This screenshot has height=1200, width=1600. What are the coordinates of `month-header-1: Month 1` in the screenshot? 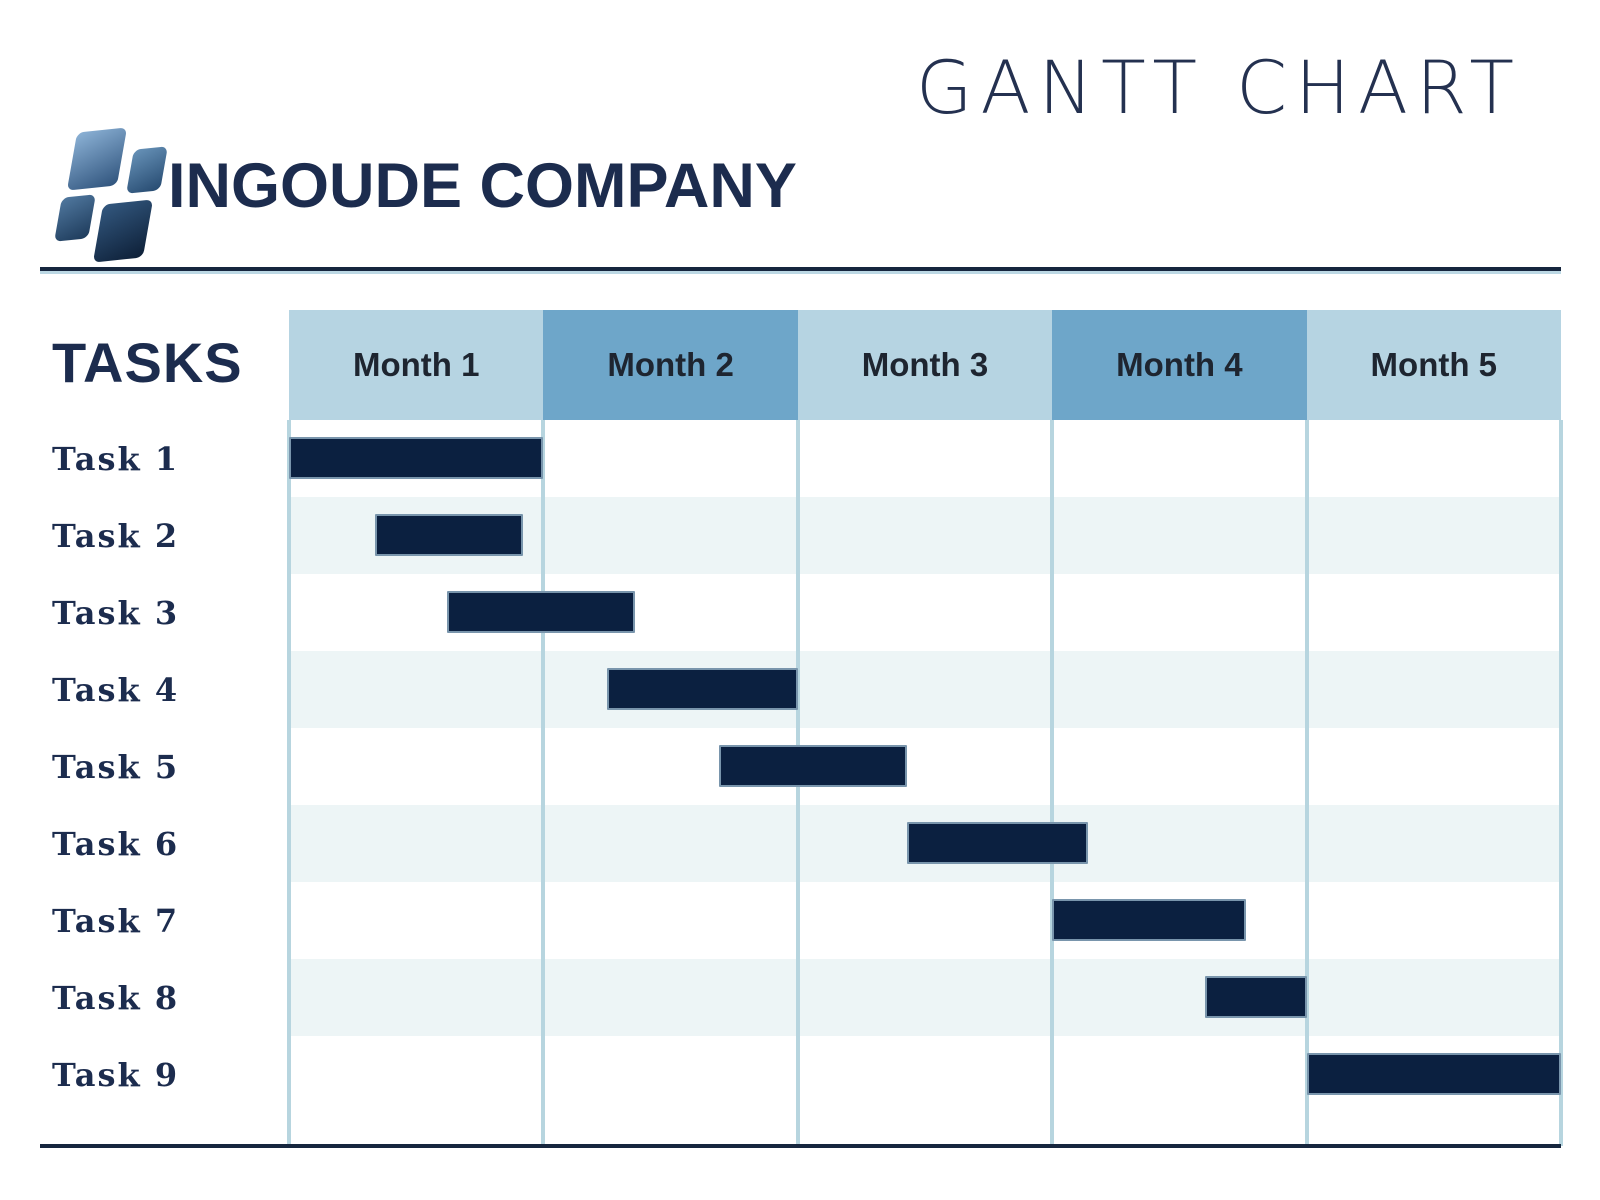 It's located at (416, 365).